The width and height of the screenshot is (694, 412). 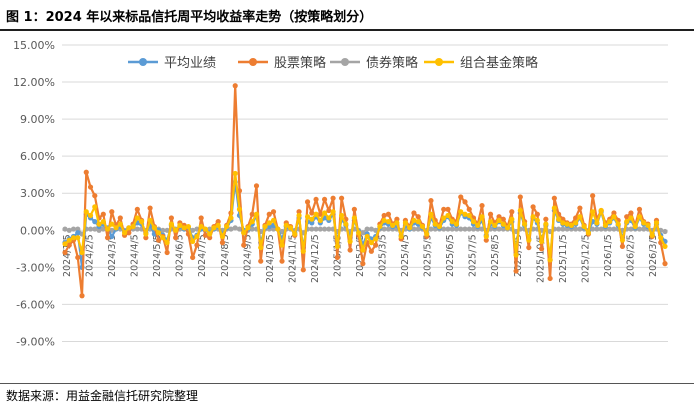 What do you see at coordinates (102, 396) in the screenshot?
I see `source-note: 数据来源：用益金融信托研究院整理` at bounding box center [102, 396].